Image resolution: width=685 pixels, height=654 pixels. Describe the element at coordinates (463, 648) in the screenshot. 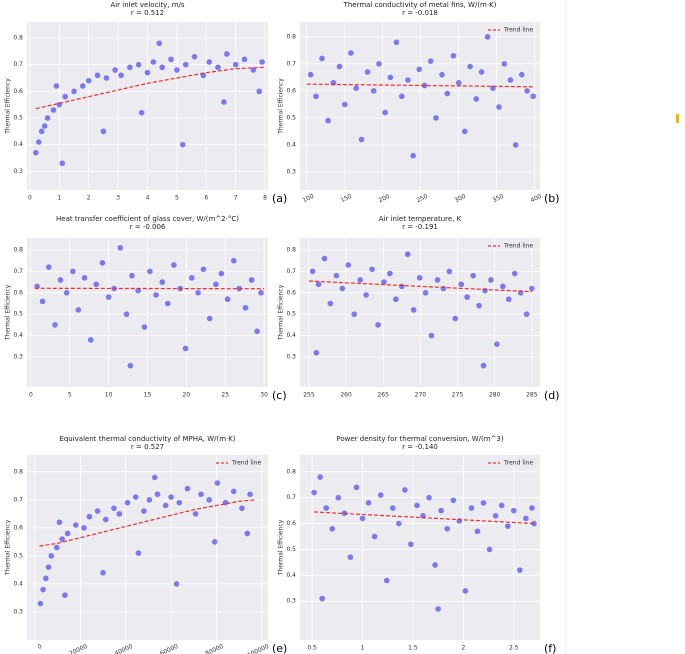

I see `x-tick-label: 2` at that location.